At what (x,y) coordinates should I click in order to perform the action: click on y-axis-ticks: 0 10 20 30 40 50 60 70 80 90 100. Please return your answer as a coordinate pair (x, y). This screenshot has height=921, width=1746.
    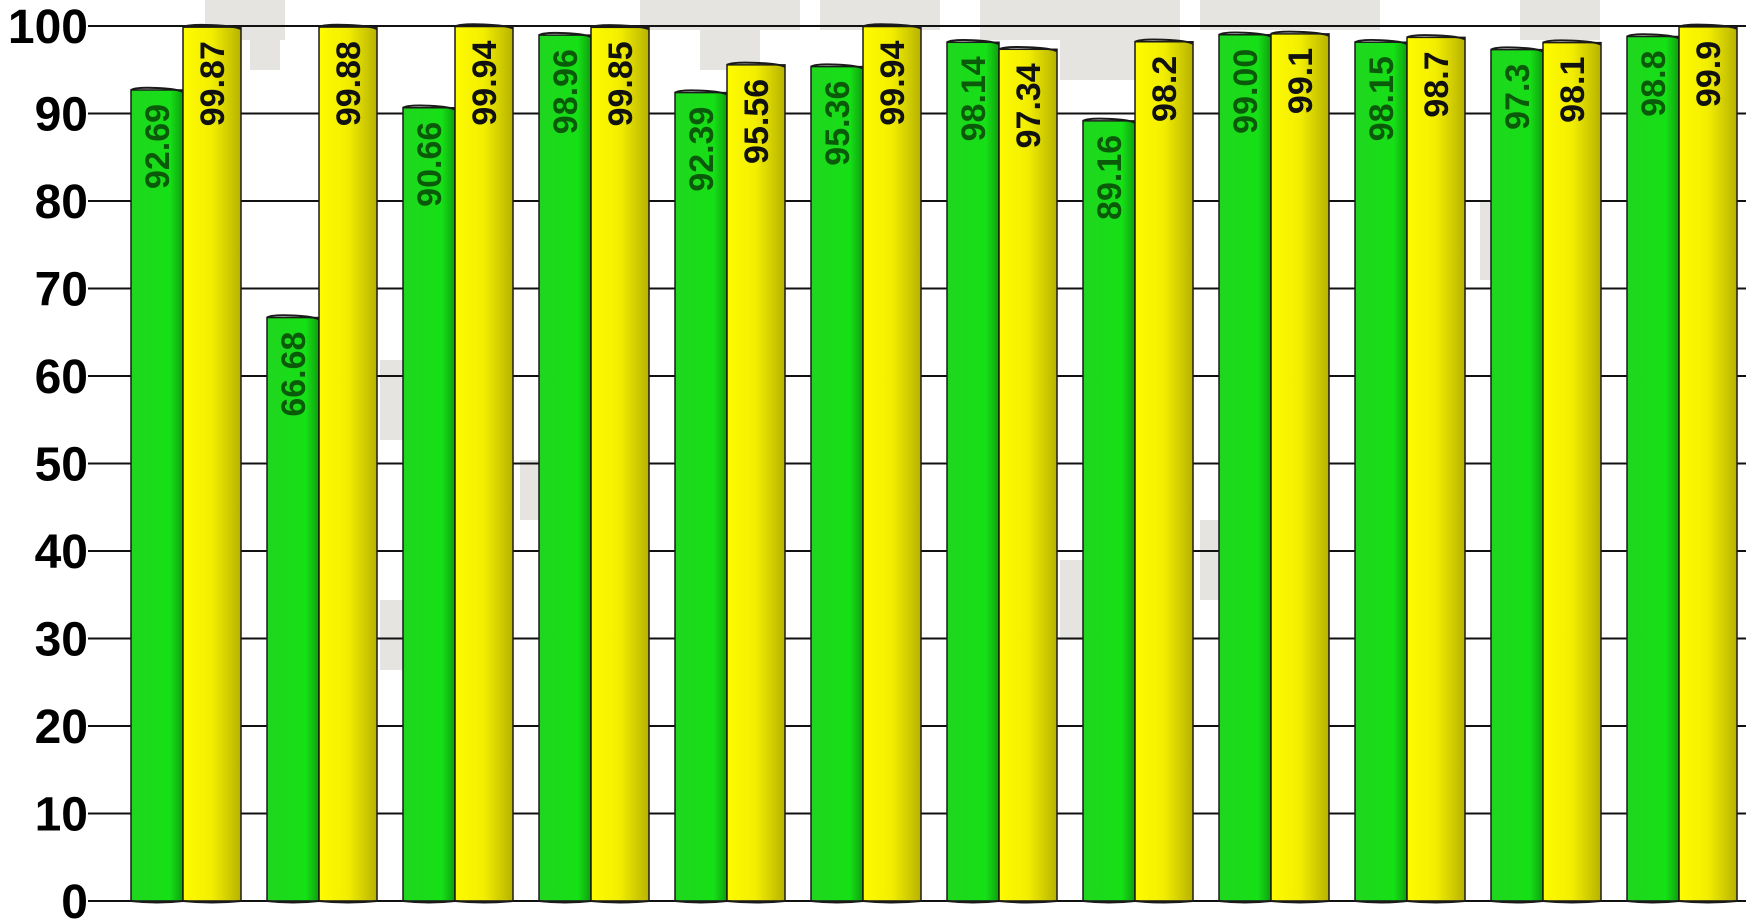
    Looking at the image, I should click on (48, 461).